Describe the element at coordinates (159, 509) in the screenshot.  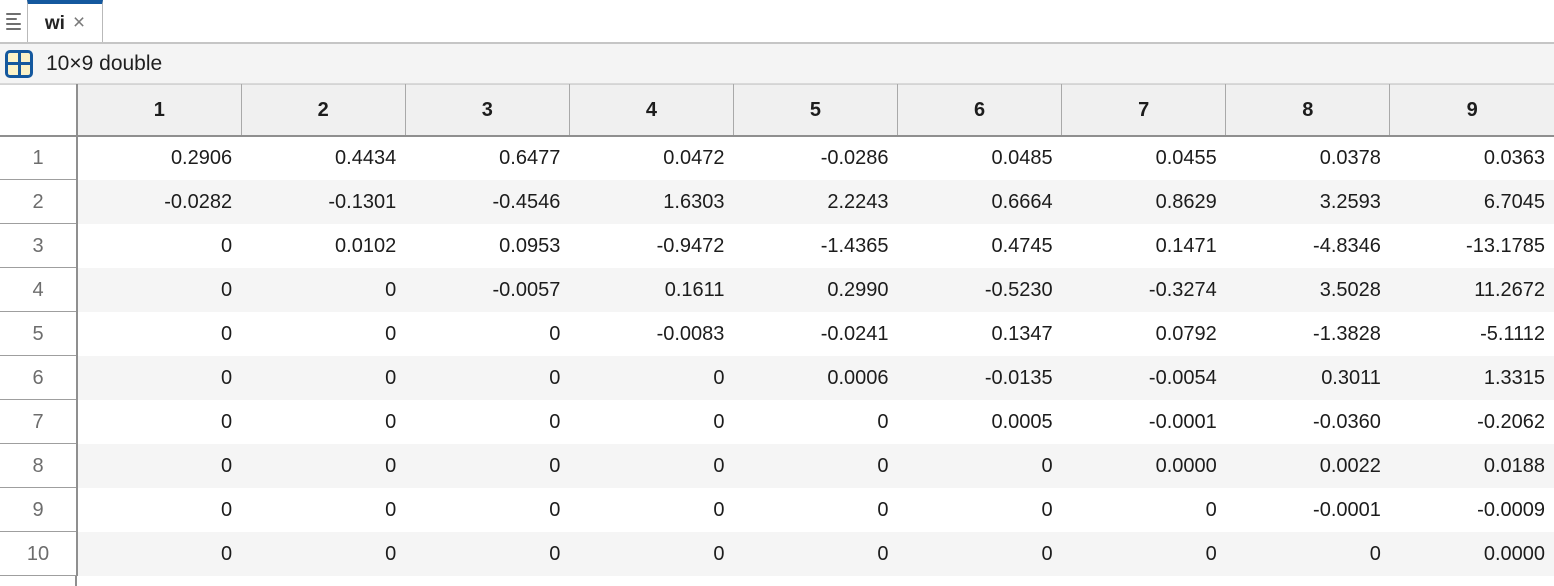
I see `cell-r9-c1: 0` at that location.